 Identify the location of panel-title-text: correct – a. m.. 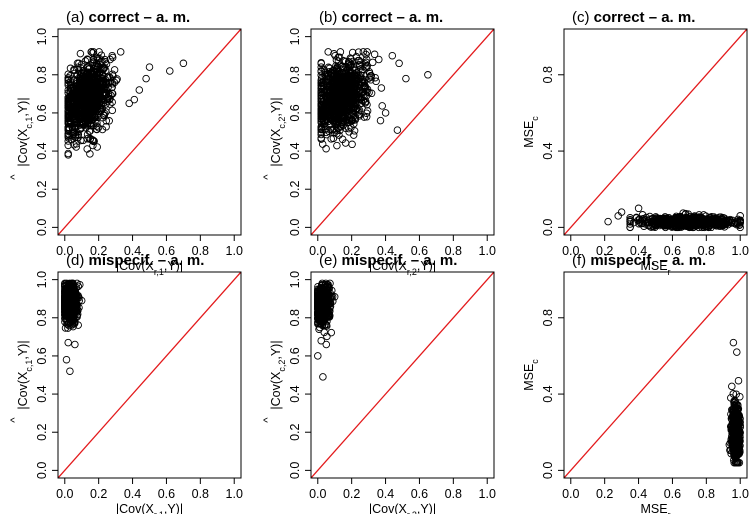
(393, 17).